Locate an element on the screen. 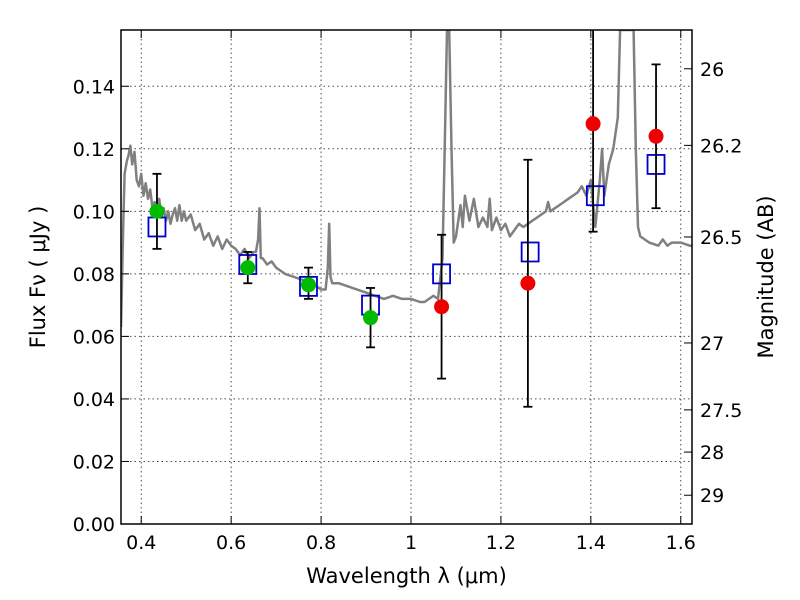 The width and height of the screenshot is (800, 600). x-tick-label: 0.6 is located at coordinates (231, 543).